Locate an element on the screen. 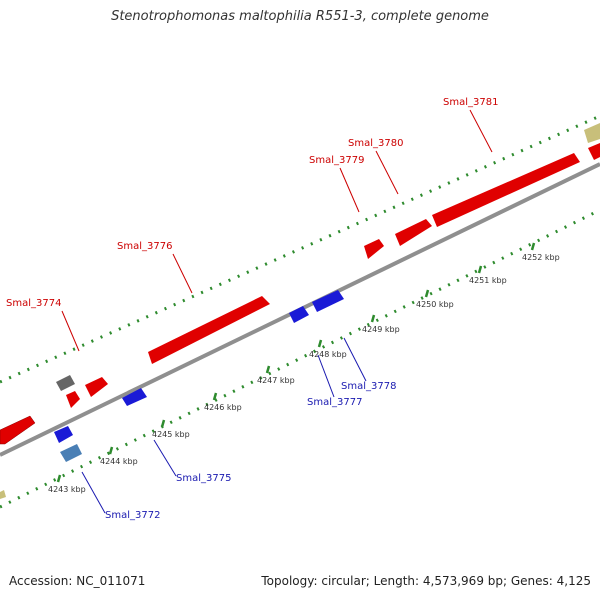 The image size is (600, 600). gene-label: Smal_3778 is located at coordinates (368, 386).